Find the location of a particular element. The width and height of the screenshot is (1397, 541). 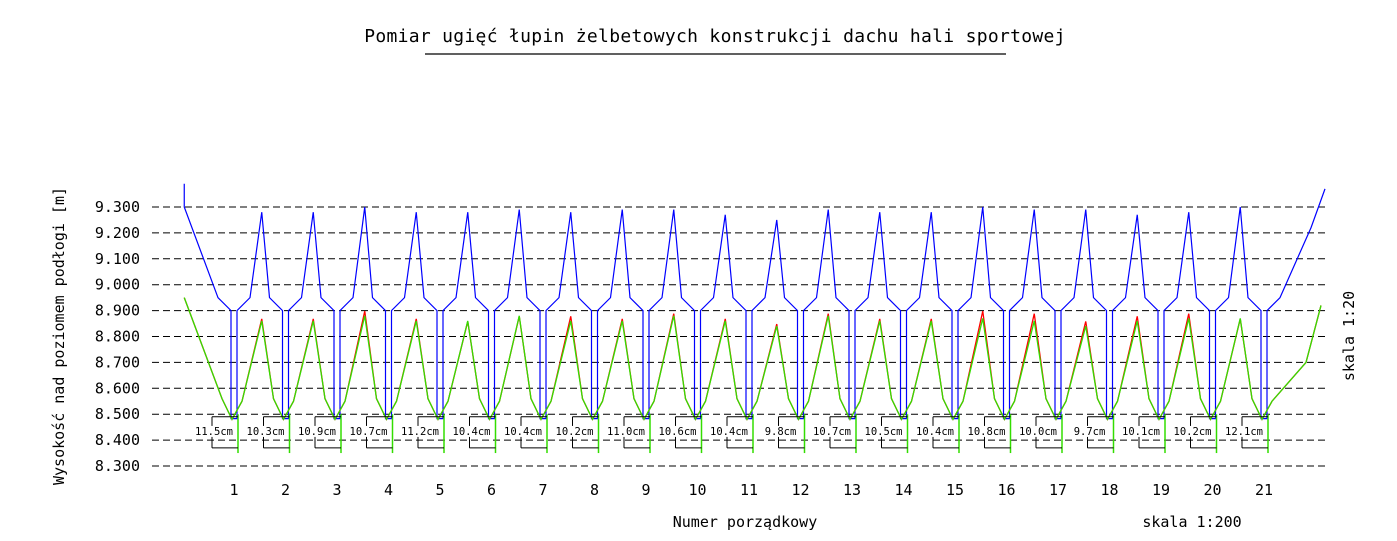

deflection-label: 10.8cm is located at coordinates (987, 432).